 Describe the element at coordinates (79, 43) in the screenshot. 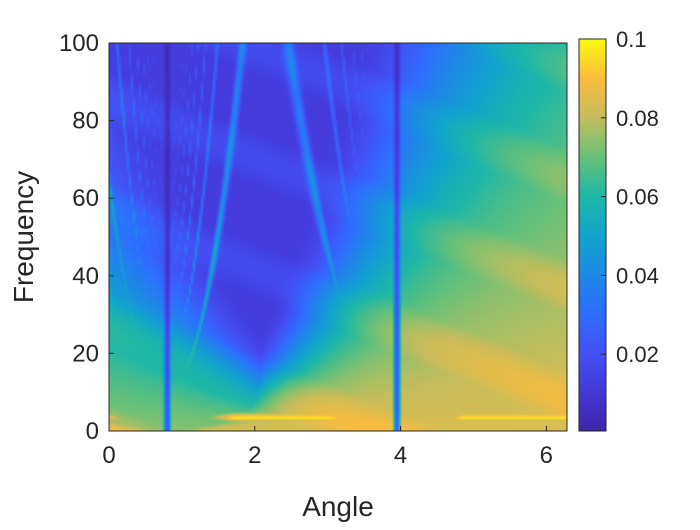

I see `y-tick-label: 100` at that location.